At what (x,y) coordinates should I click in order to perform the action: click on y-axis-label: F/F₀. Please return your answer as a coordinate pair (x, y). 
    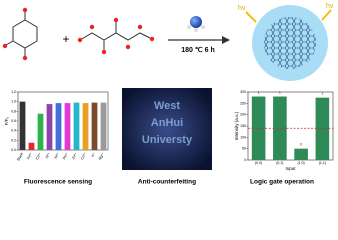
    Looking at the image, I should click on (6, 121).